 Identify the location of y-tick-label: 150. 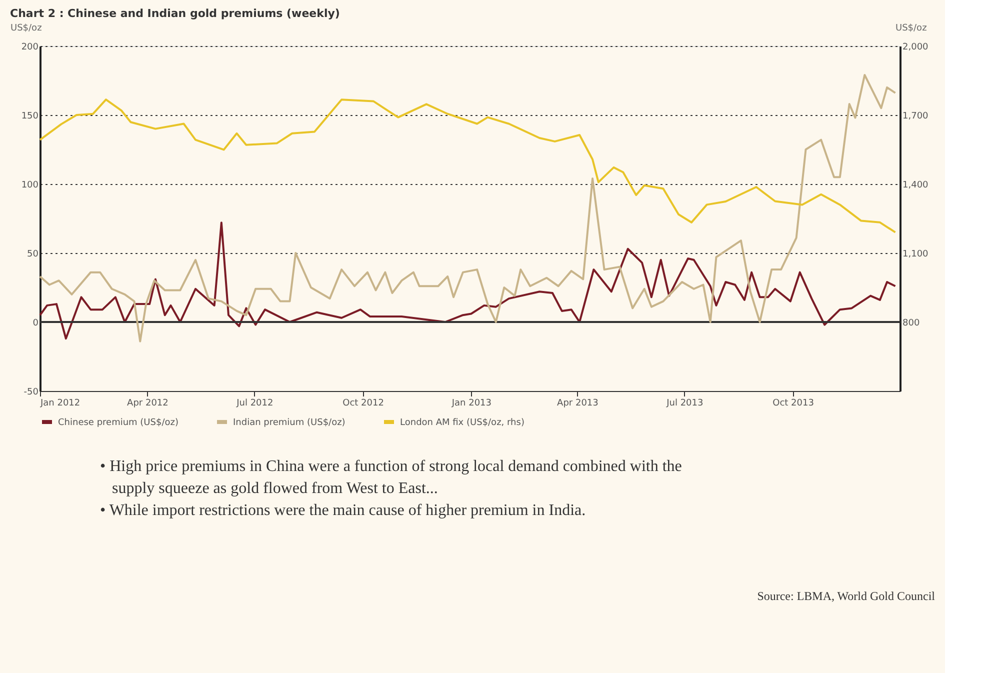
(30, 117).